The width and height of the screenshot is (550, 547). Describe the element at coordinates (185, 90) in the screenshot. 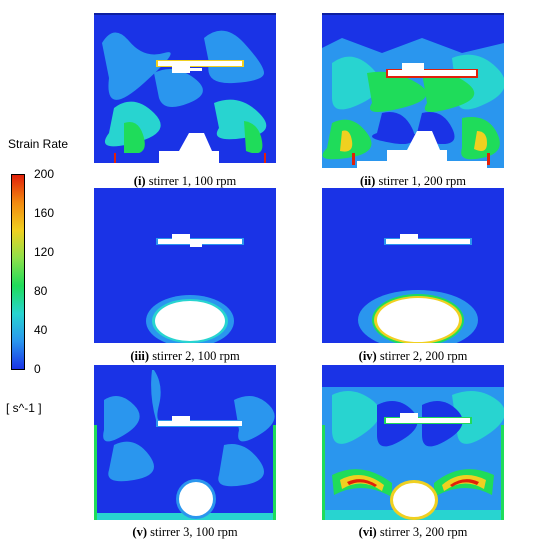

I see `contour-panel-stirrer1-100rpm` at that location.